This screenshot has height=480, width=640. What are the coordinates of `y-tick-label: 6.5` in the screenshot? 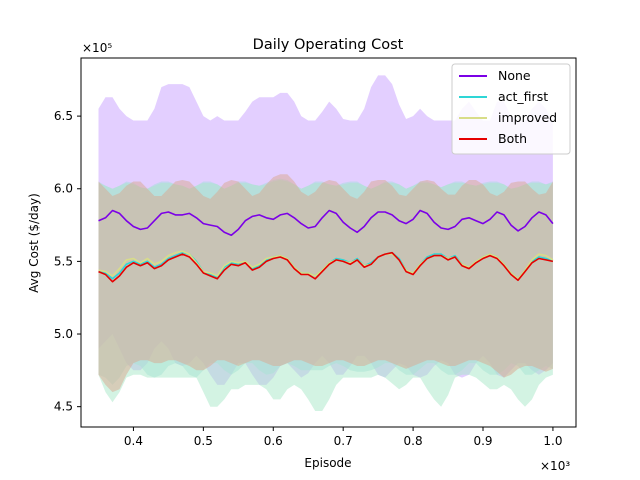 It's located at (63, 116).